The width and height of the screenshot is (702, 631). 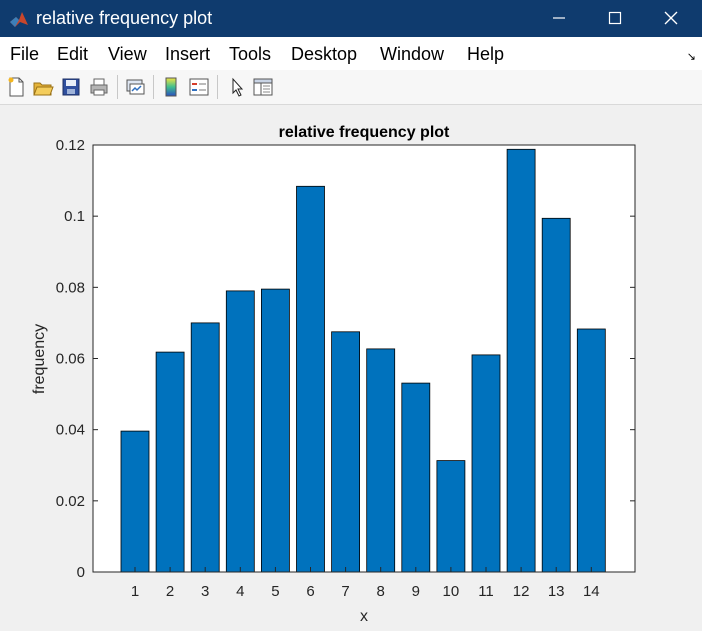 I want to click on matlab-logo-icon, so click(x=19, y=19).